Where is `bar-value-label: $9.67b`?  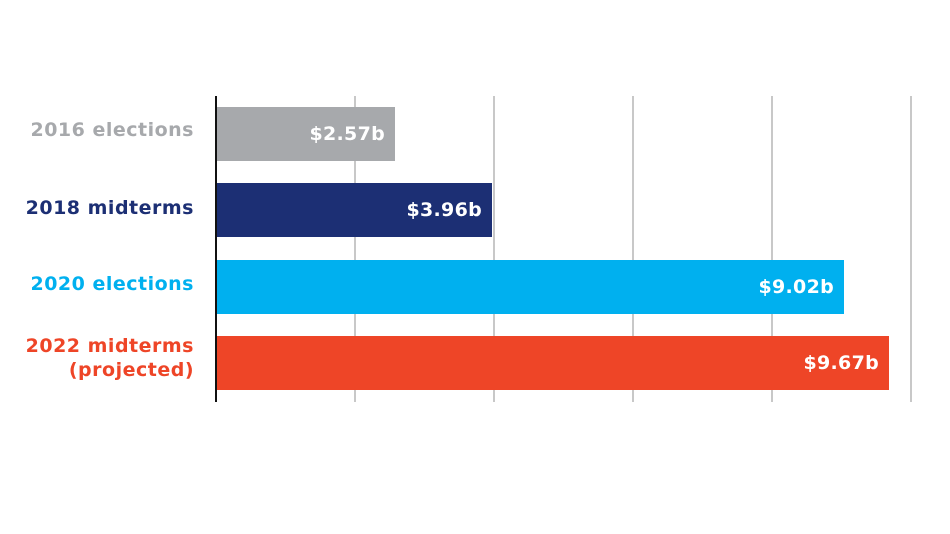 bar-value-label: $9.67b is located at coordinates (841, 363).